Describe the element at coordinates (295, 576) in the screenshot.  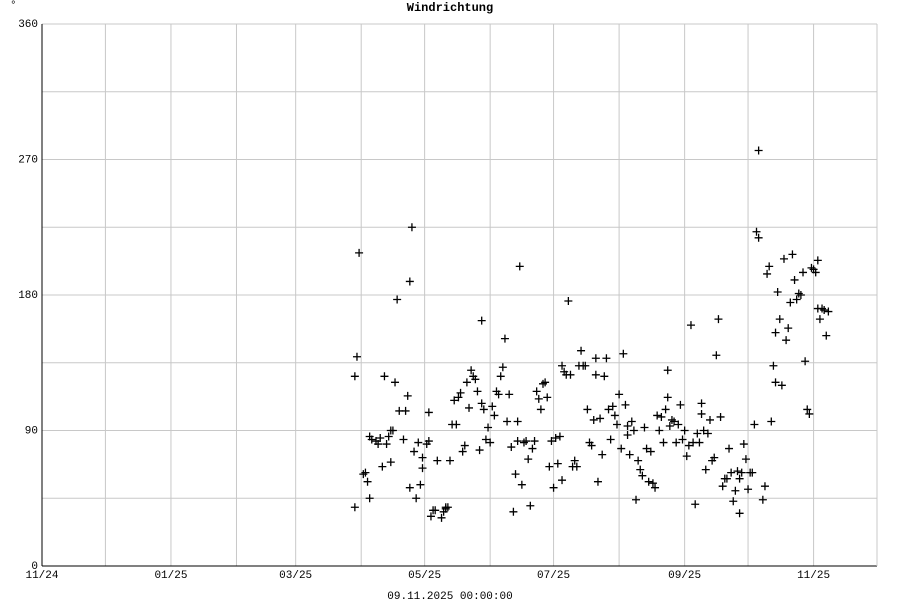
I see `x-tick-label: 03/25` at that location.